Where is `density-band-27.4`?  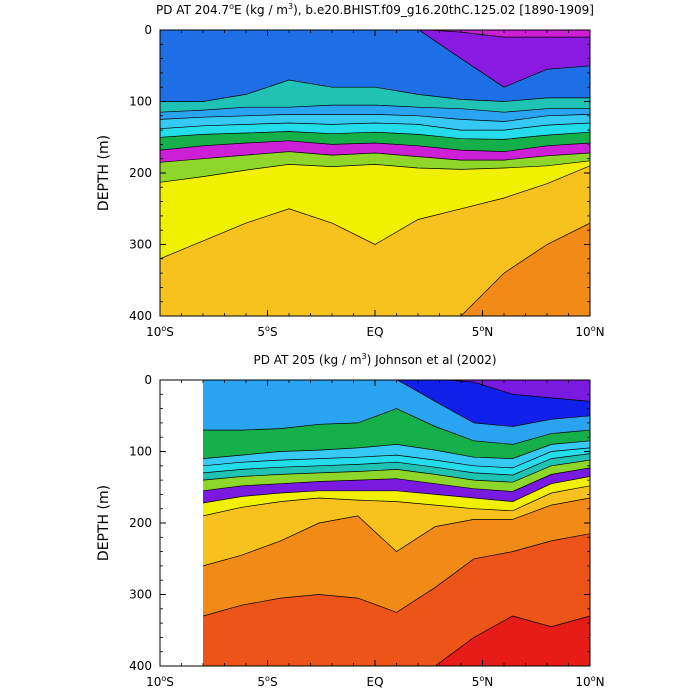 density-band-27.4 is located at coordinates (396, 641).